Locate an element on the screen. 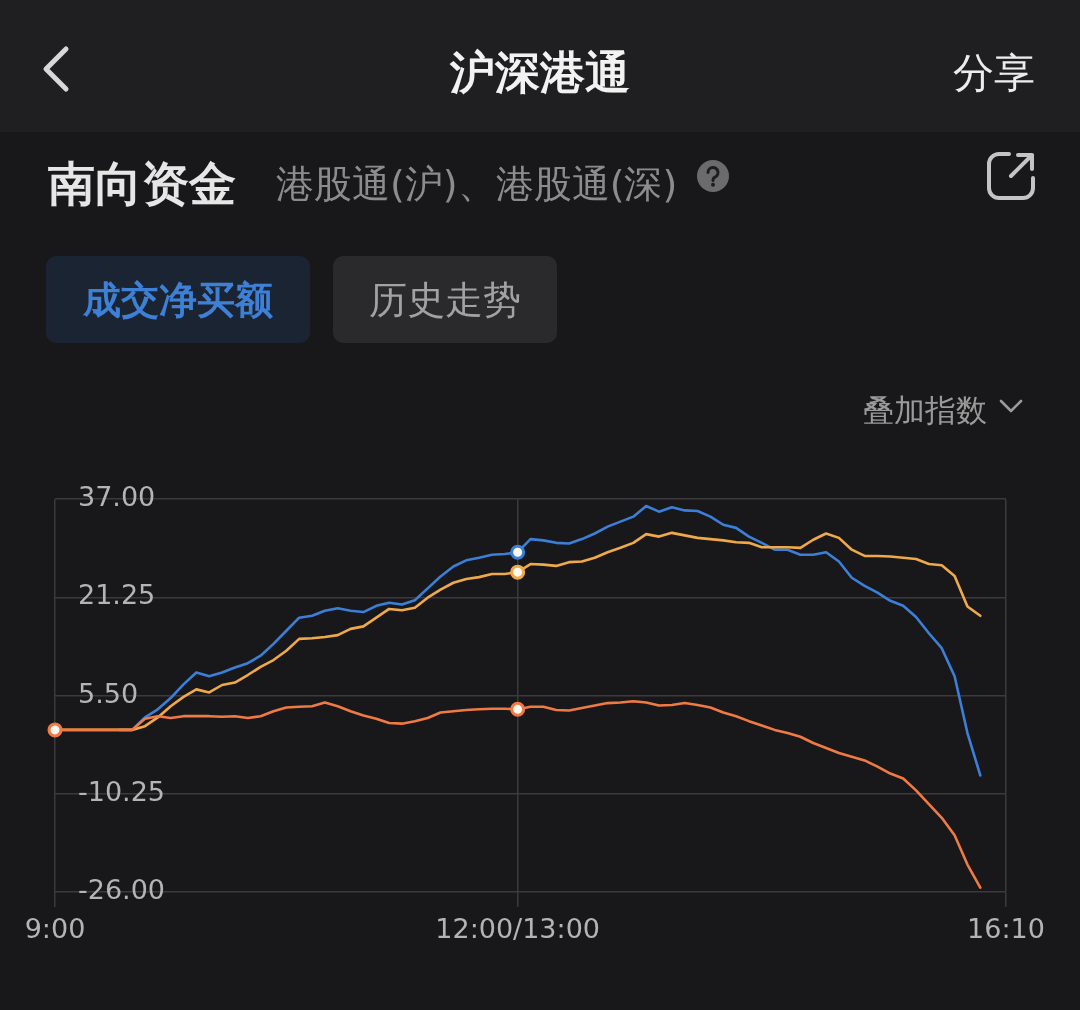  text: 历史走势 is located at coordinates (445, 300).